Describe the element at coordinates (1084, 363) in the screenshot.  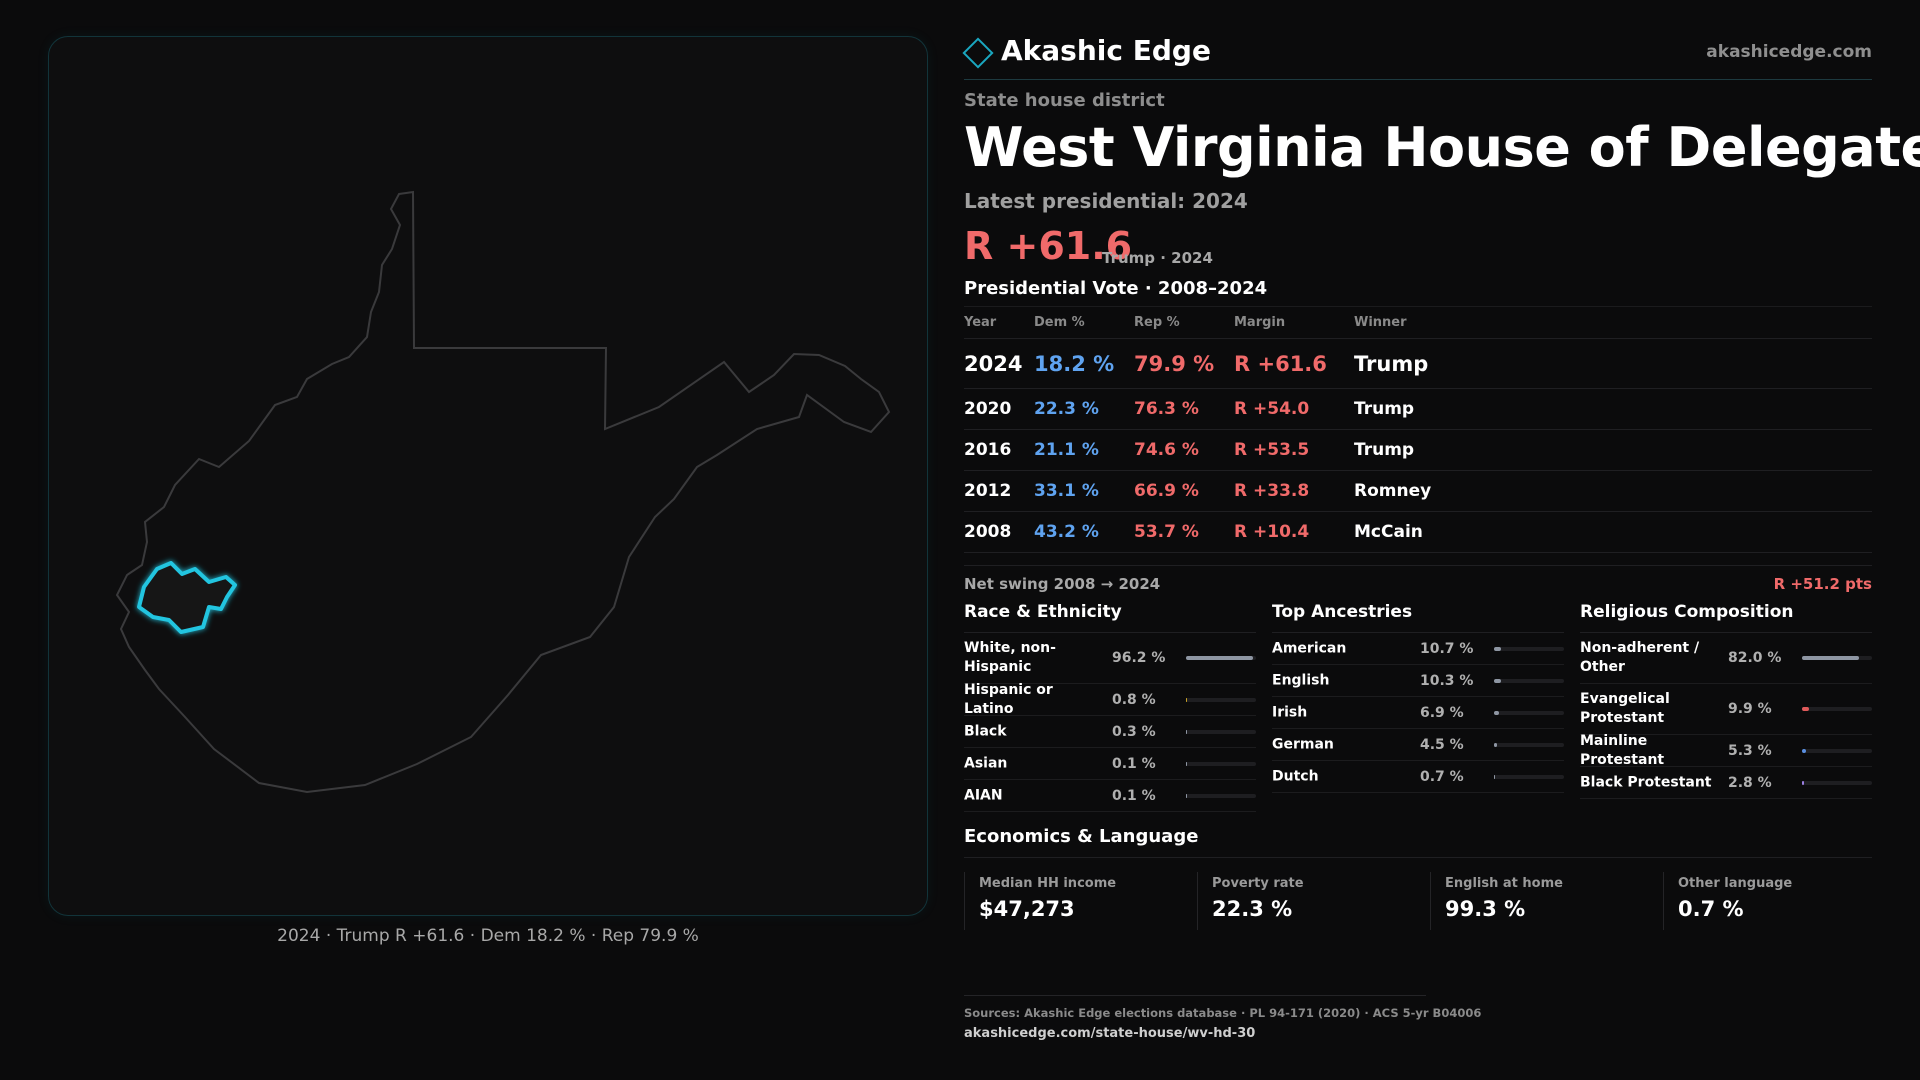
I see `cell-dem: 18.2 %` at that location.